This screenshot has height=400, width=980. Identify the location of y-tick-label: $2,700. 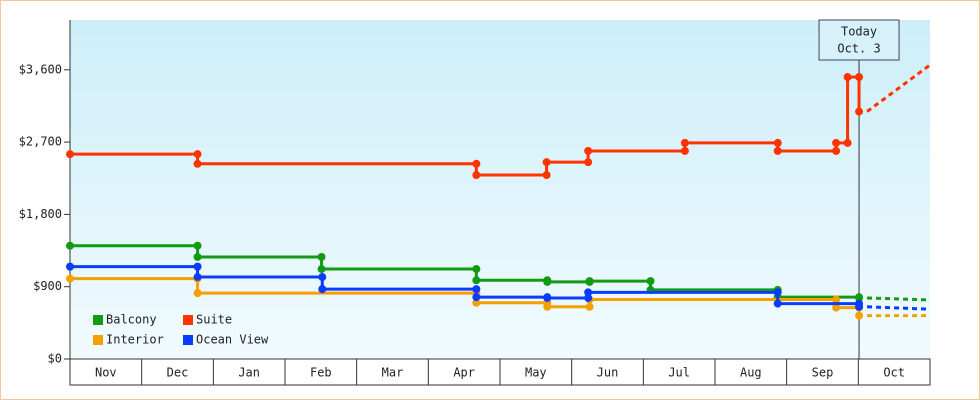
(40, 142).